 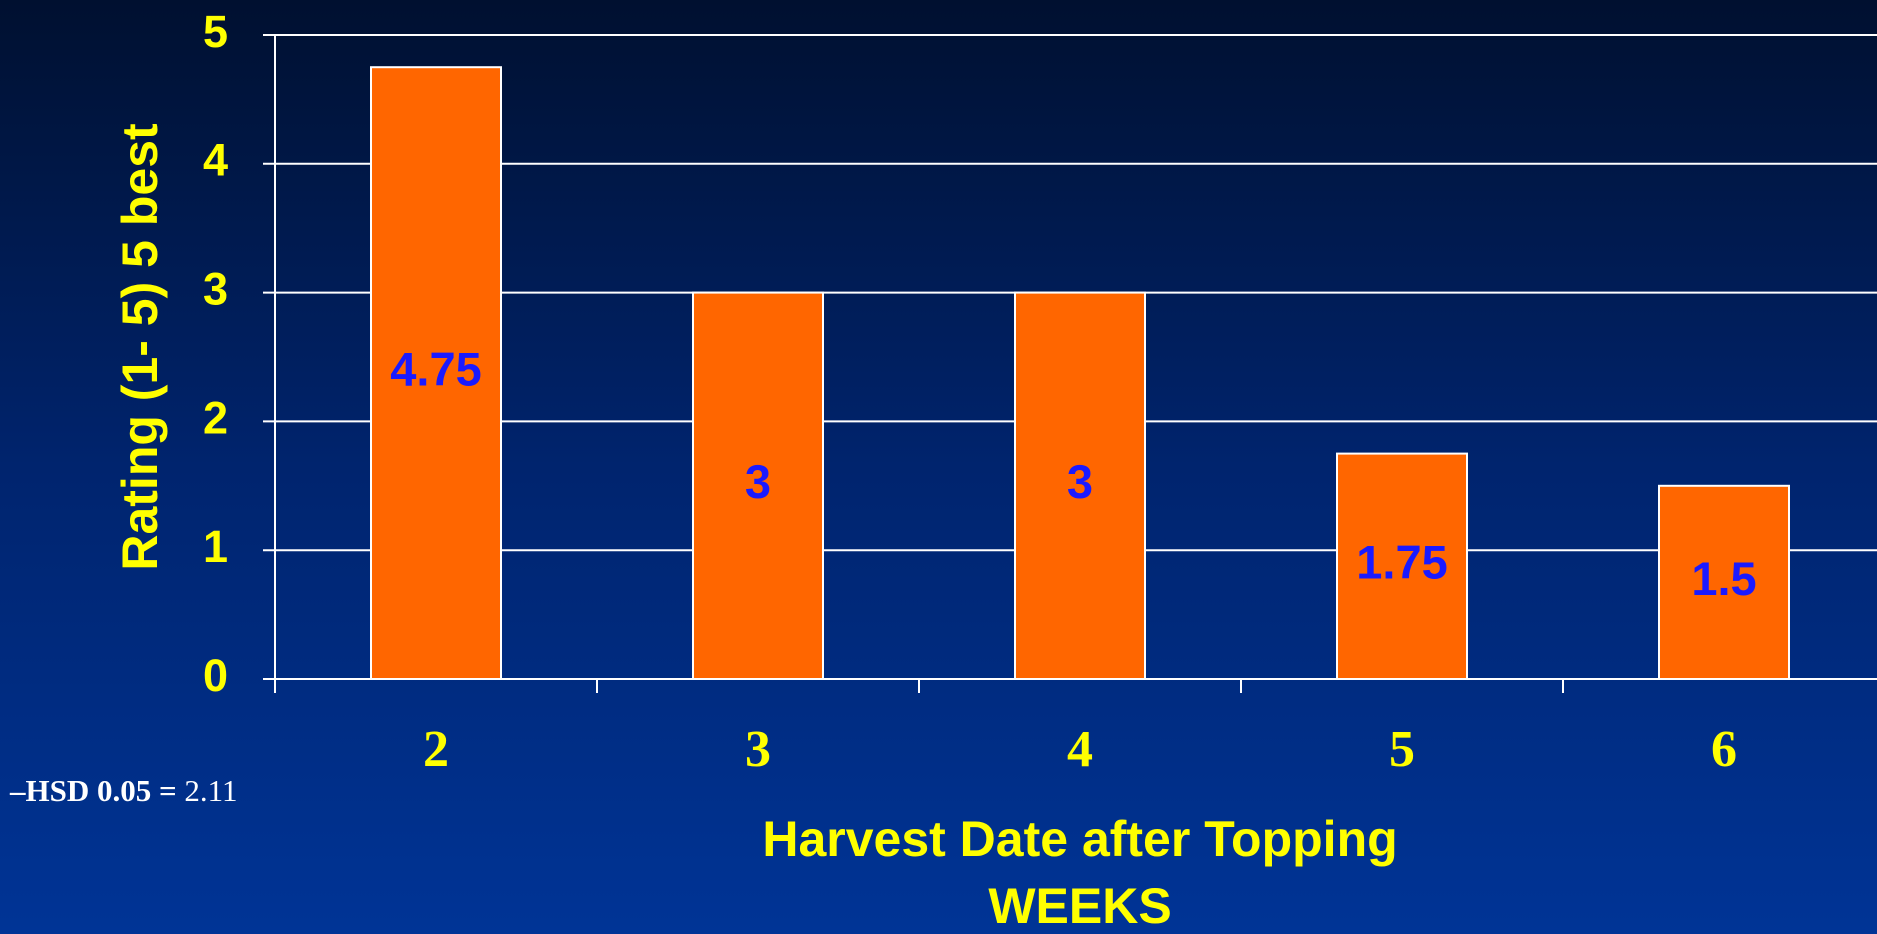 I want to click on value-label: 1.75, so click(x=1401, y=562).